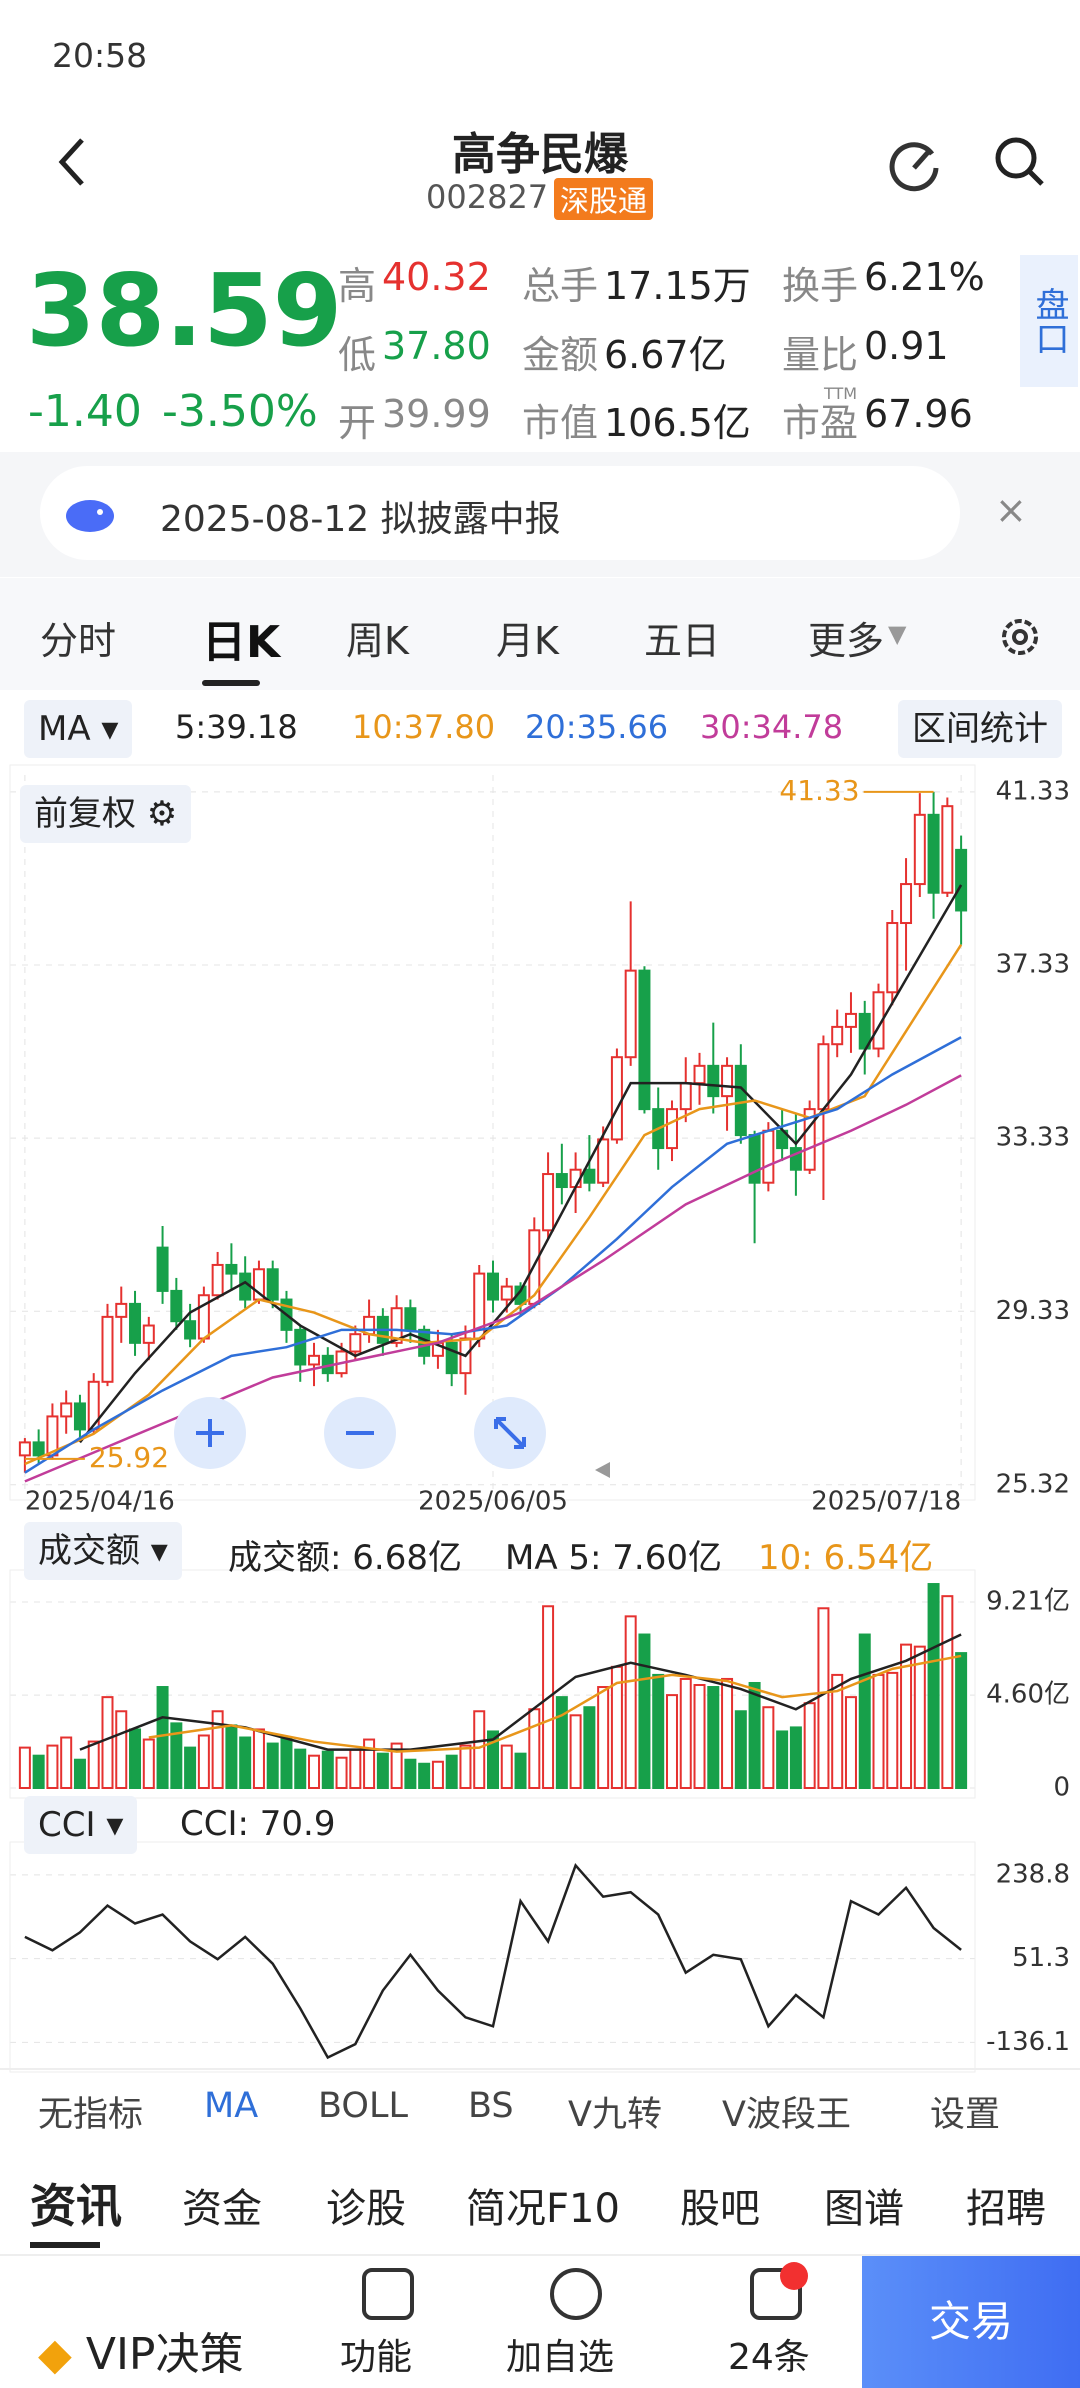 The width and height of the screenshot is (1080, 2388). What do you see at coordinates (222, 2209) in the screenshot?
I see `info-tab: 资金` at bounding box center [222, 2209].